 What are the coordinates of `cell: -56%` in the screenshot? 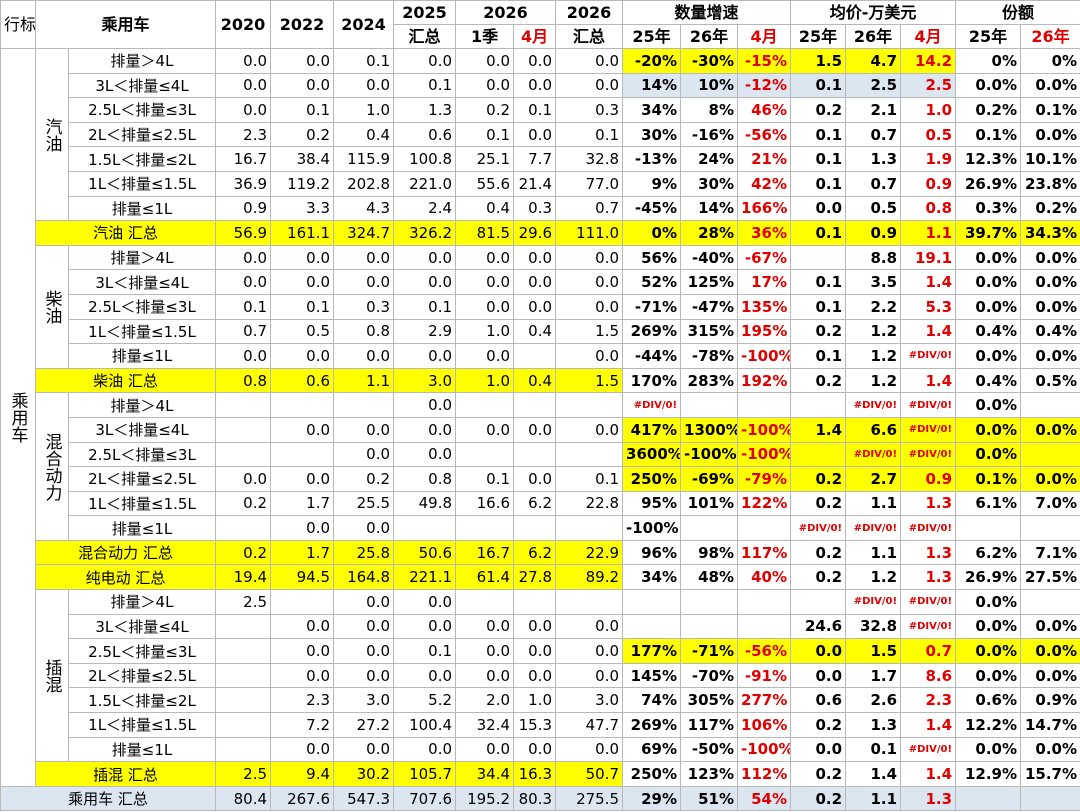 It's located at (764, 651).